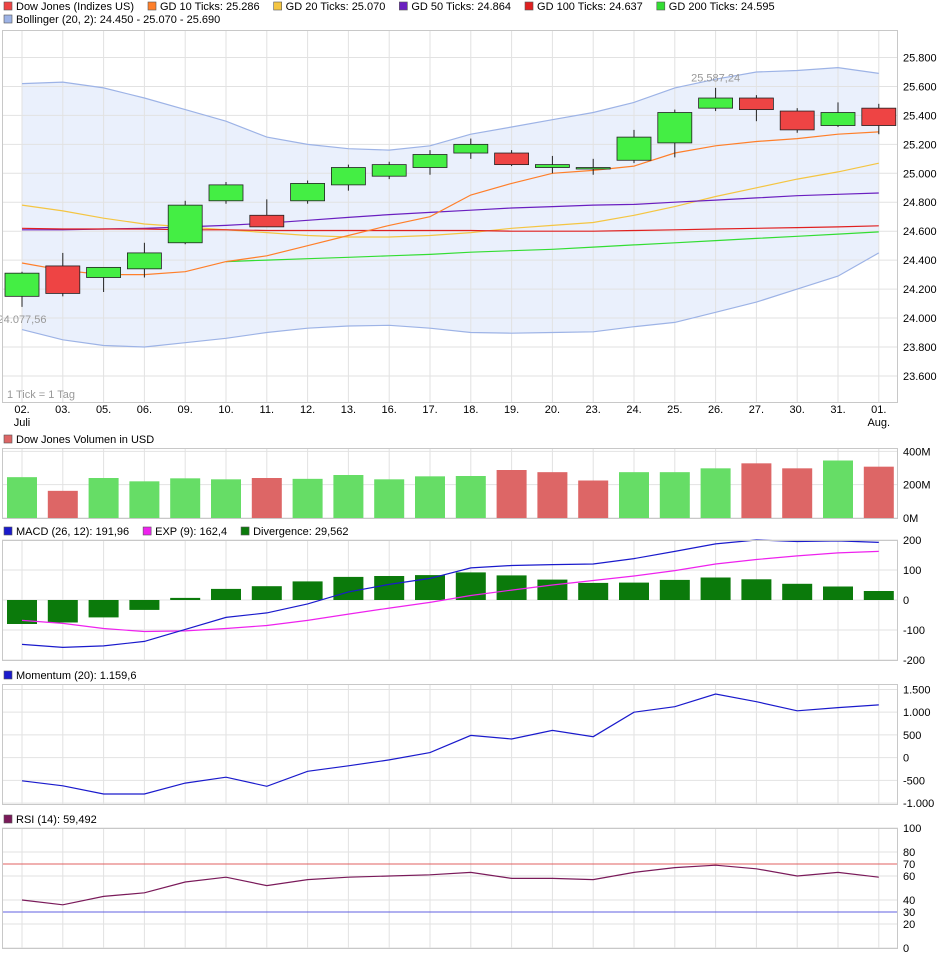  Describe the element at coordinates (152, 6) in the screenshot. I see `legend-swatch-gd10` at that location.